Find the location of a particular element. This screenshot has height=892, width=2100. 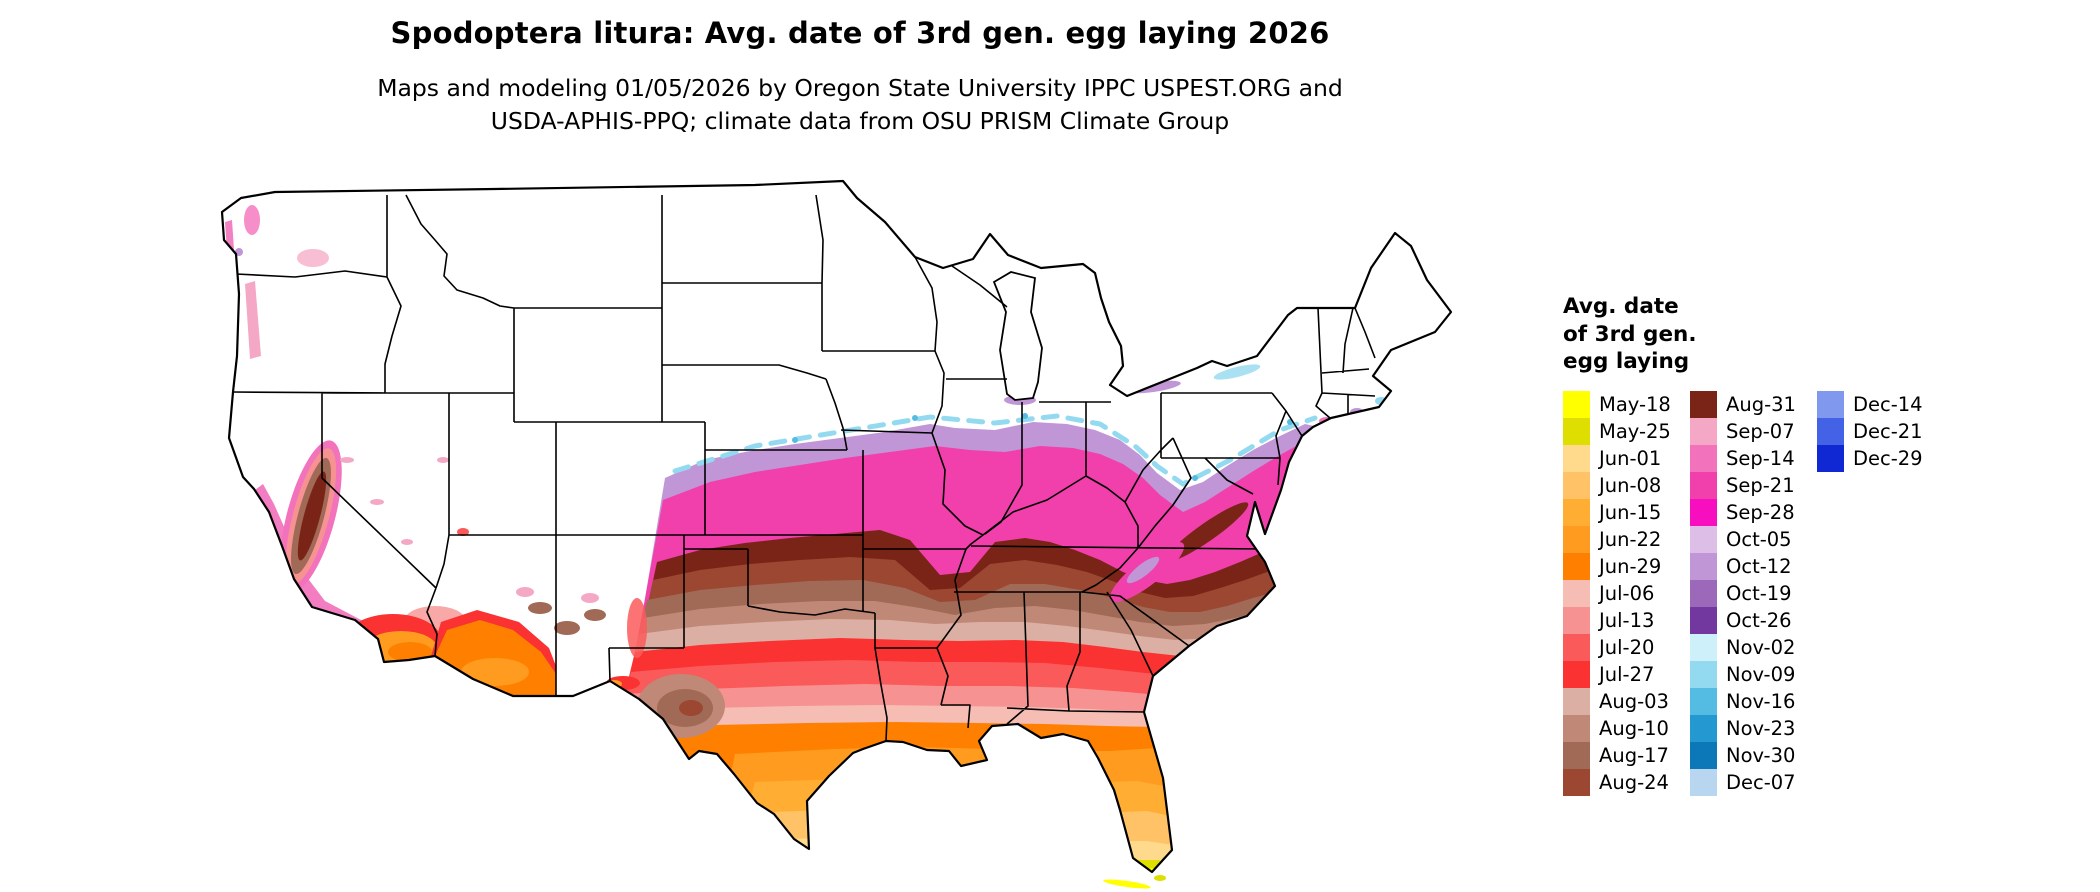

legend-entry: Oct-05 is located at coordinates (1753, 539).